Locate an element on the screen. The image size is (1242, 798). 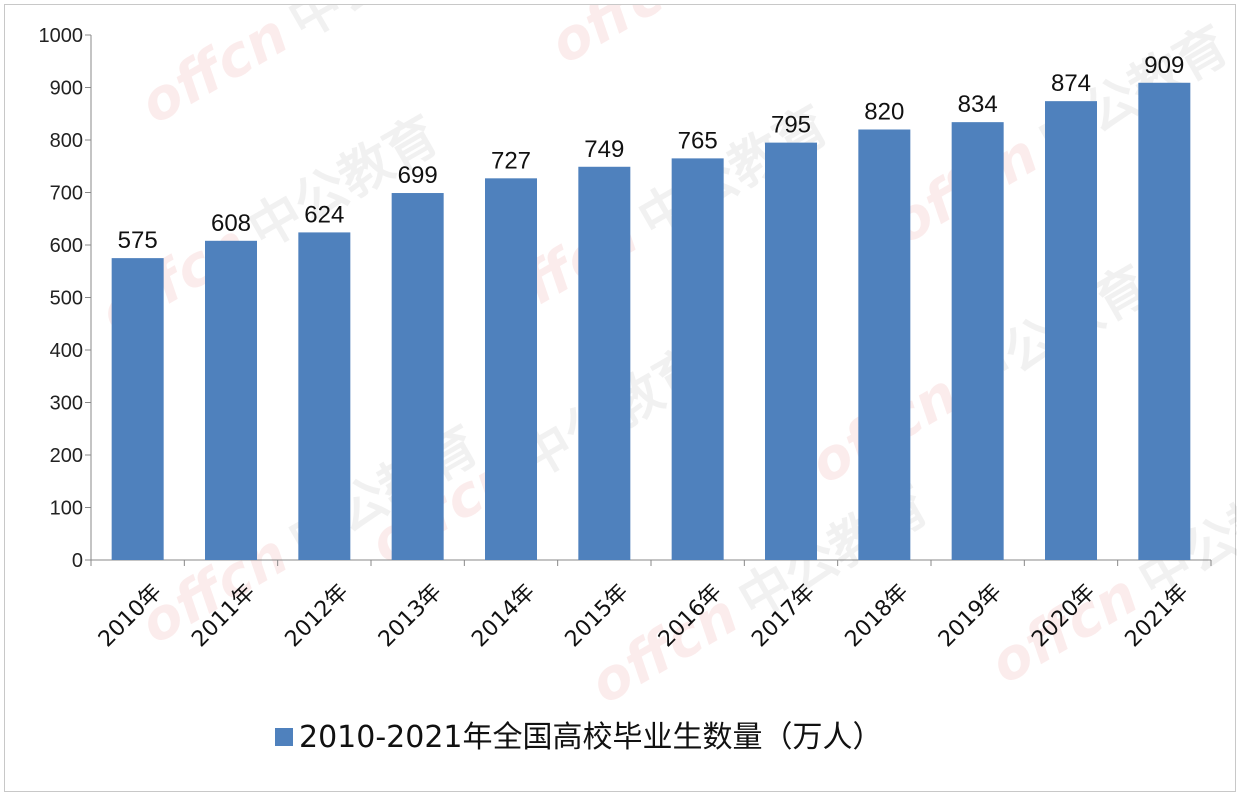
y-tick-label: 1000 is located at coordinates (61, 36).